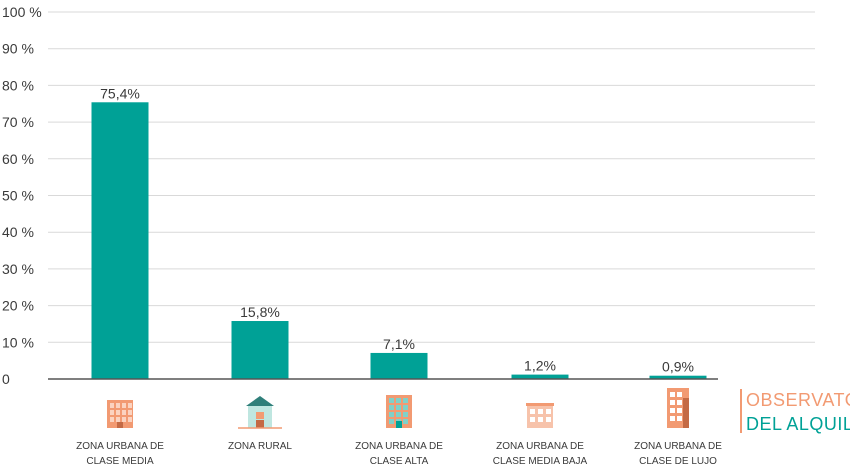 This screenshot has height=470, width=850. I want to click on y-tick-label: 80 %, so click(18, 85).